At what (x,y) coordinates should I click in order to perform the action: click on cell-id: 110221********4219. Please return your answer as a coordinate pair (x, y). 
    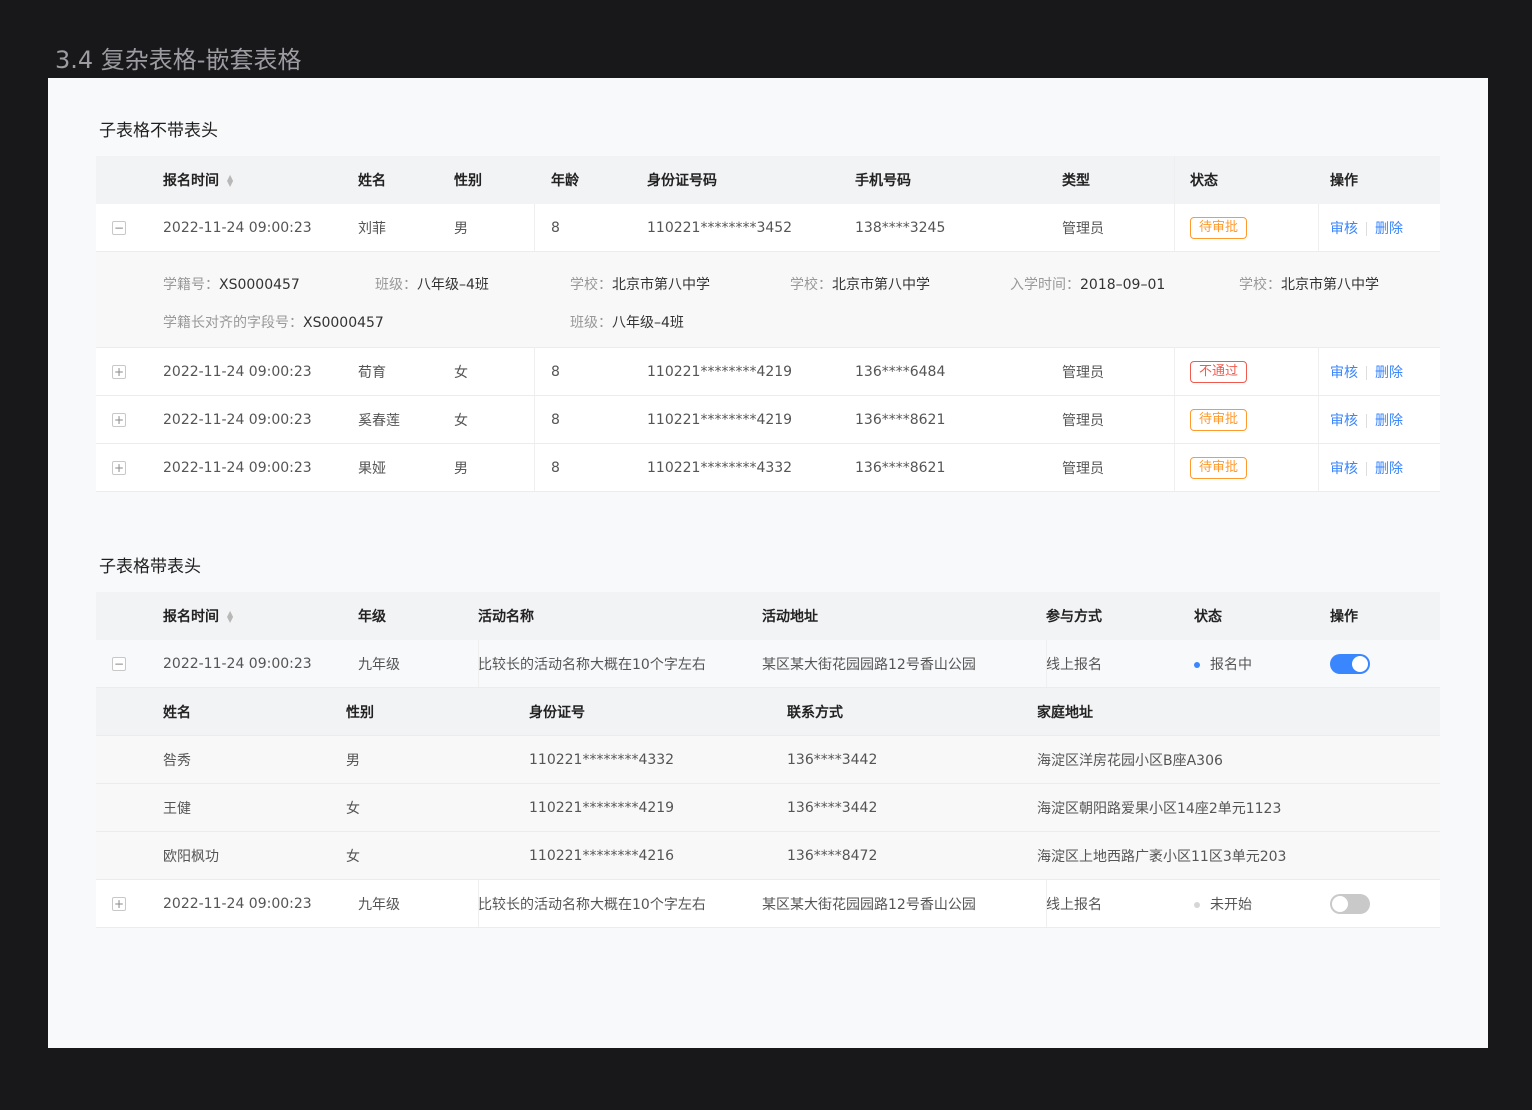
    Looking at the image, I should click on (720, 371).